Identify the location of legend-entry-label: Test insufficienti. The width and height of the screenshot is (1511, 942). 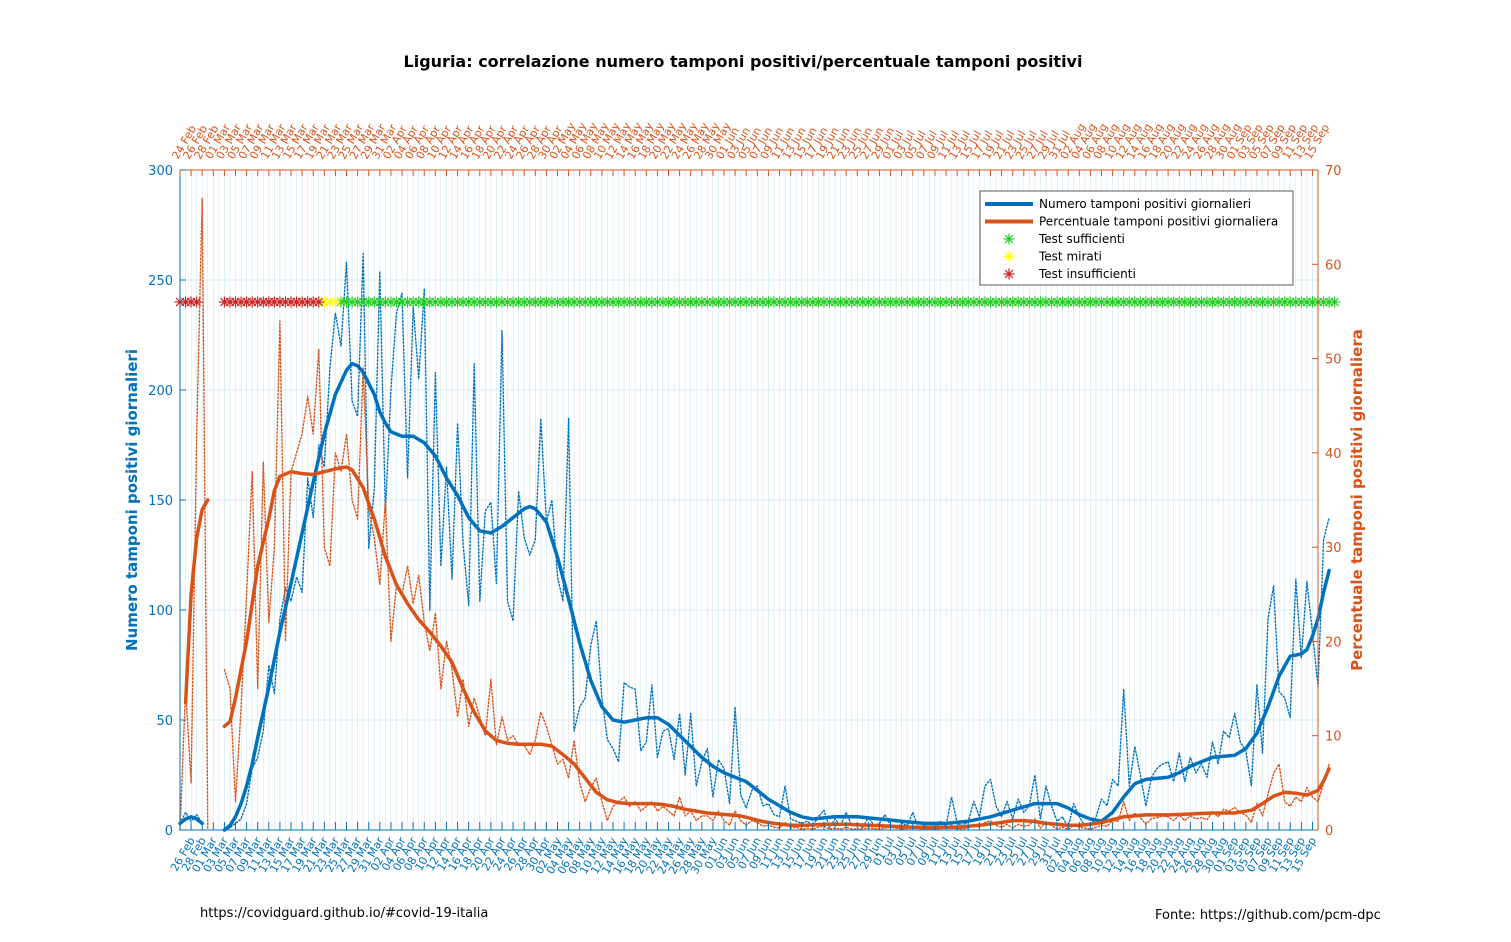
(1087, 274).